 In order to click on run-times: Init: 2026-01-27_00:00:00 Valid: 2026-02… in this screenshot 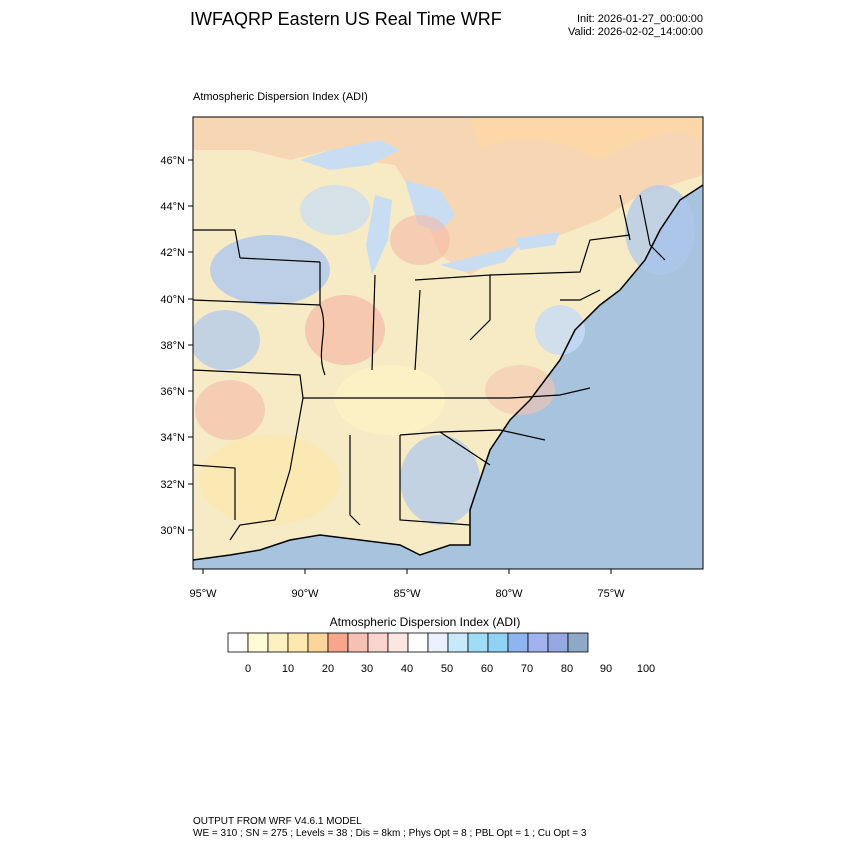, I will do `click(635, 26)`.